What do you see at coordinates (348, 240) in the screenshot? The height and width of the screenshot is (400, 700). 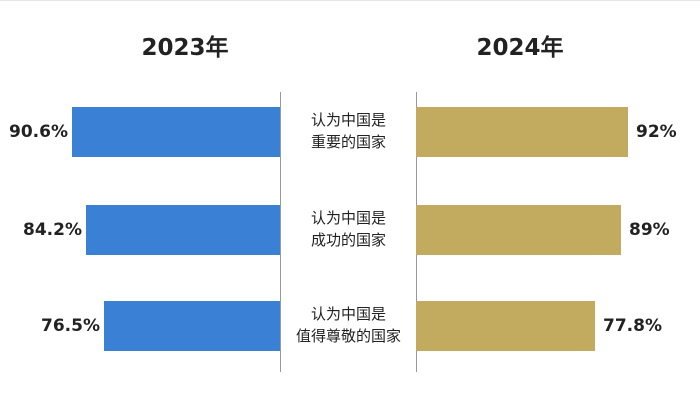 I see `category-label-line2: 成功的国家` at bounding box center [348, 240].